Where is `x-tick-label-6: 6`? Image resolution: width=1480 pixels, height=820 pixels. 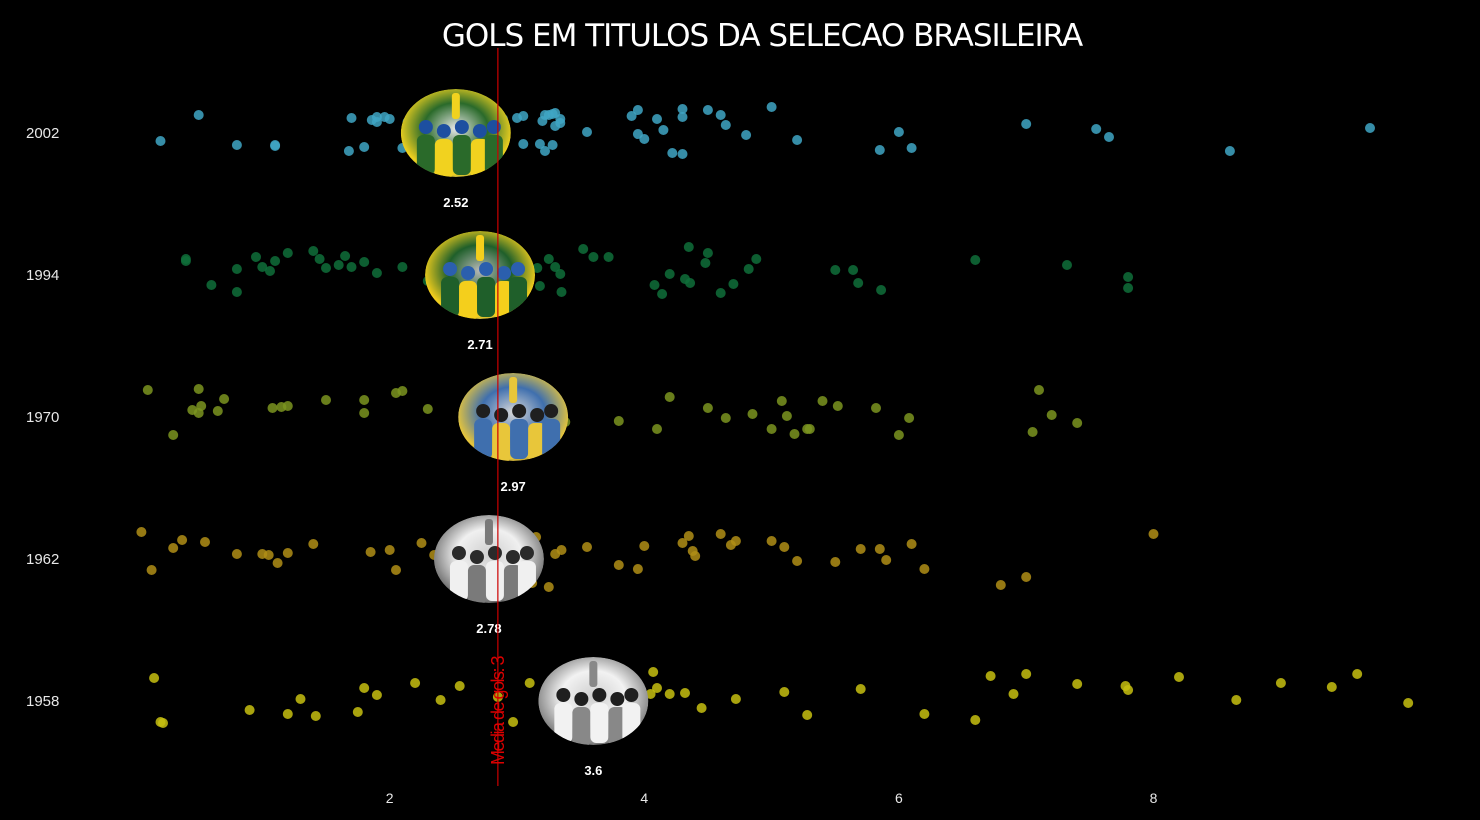 x-tick-label-6: 6 is located at coordinates (899, 798).